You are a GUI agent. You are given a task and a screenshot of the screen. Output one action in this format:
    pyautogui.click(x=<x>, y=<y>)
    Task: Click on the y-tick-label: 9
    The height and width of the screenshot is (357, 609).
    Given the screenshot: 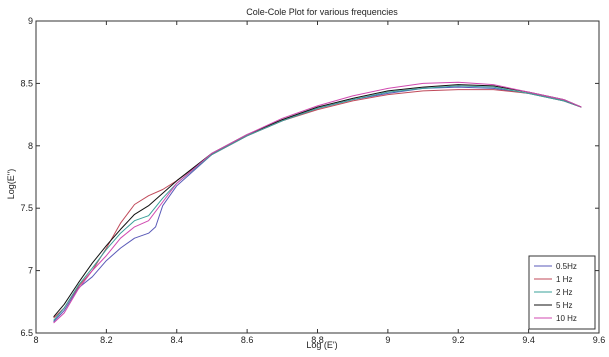 What is the action you would take?
    pyautogui.click(x=30, y=21)
    